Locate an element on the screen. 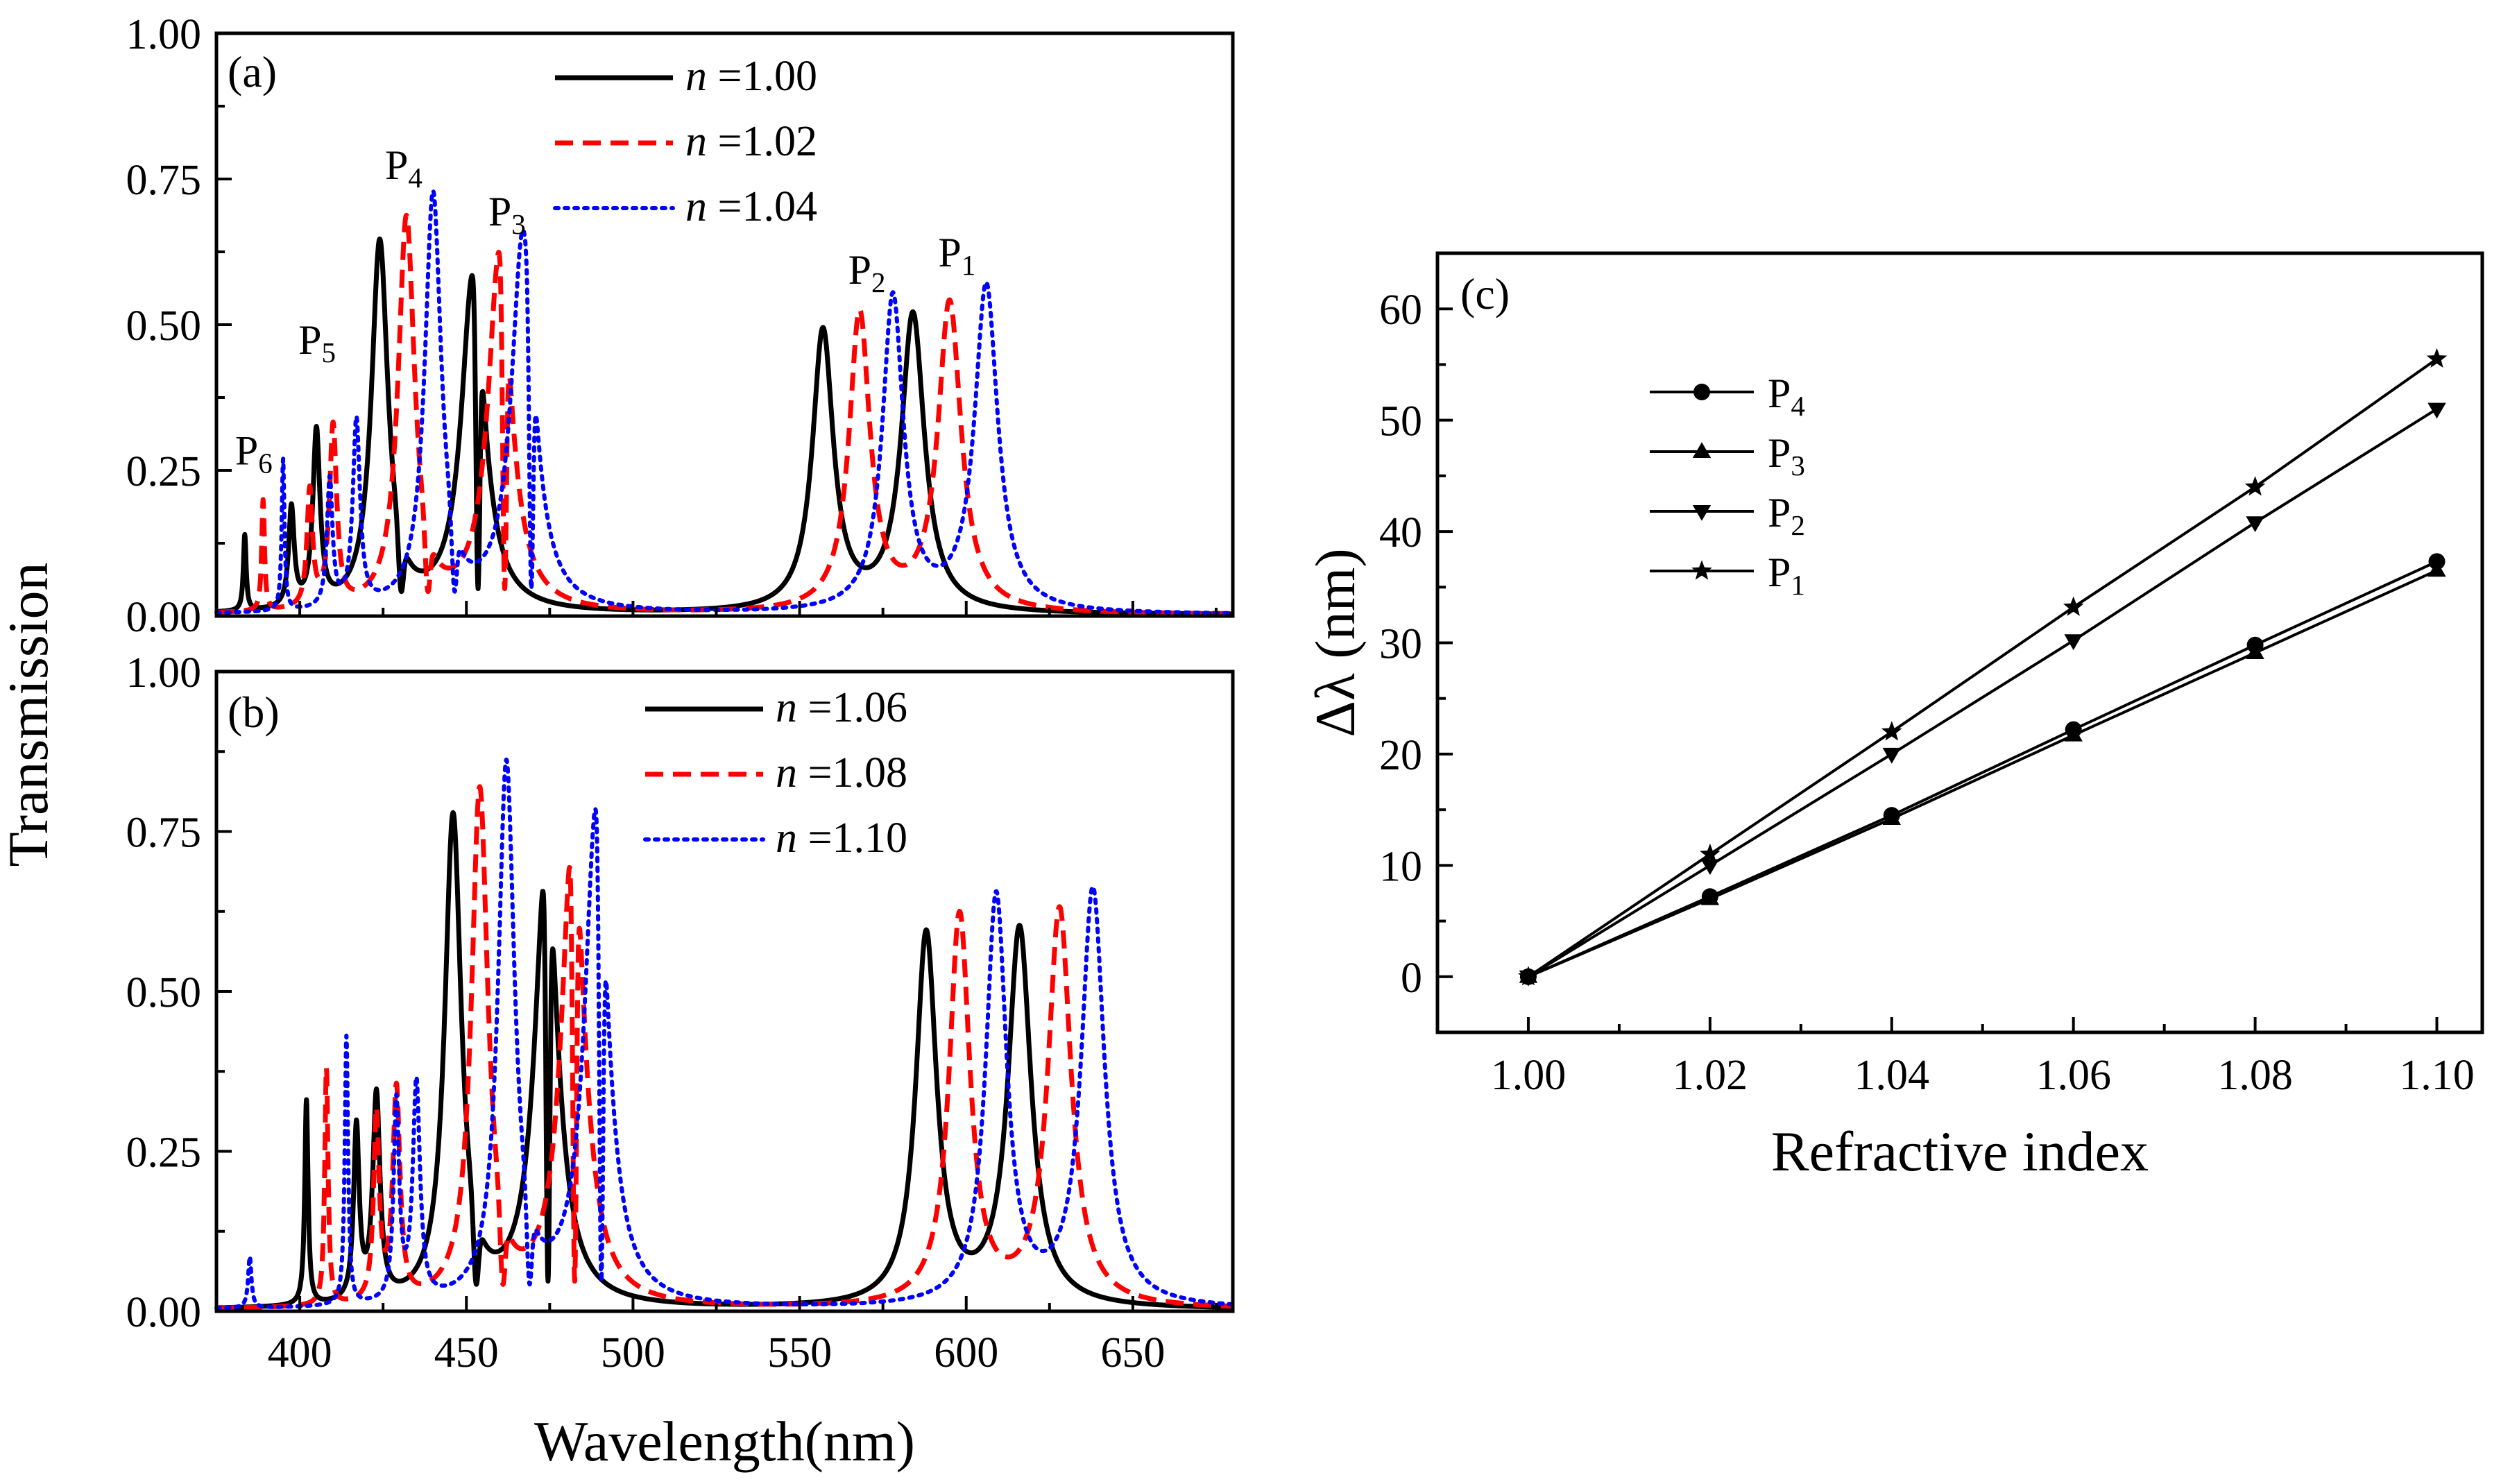 This screenshot has height=1484, width=2501. series-line-P4 is located at coordinates (1983, 769).